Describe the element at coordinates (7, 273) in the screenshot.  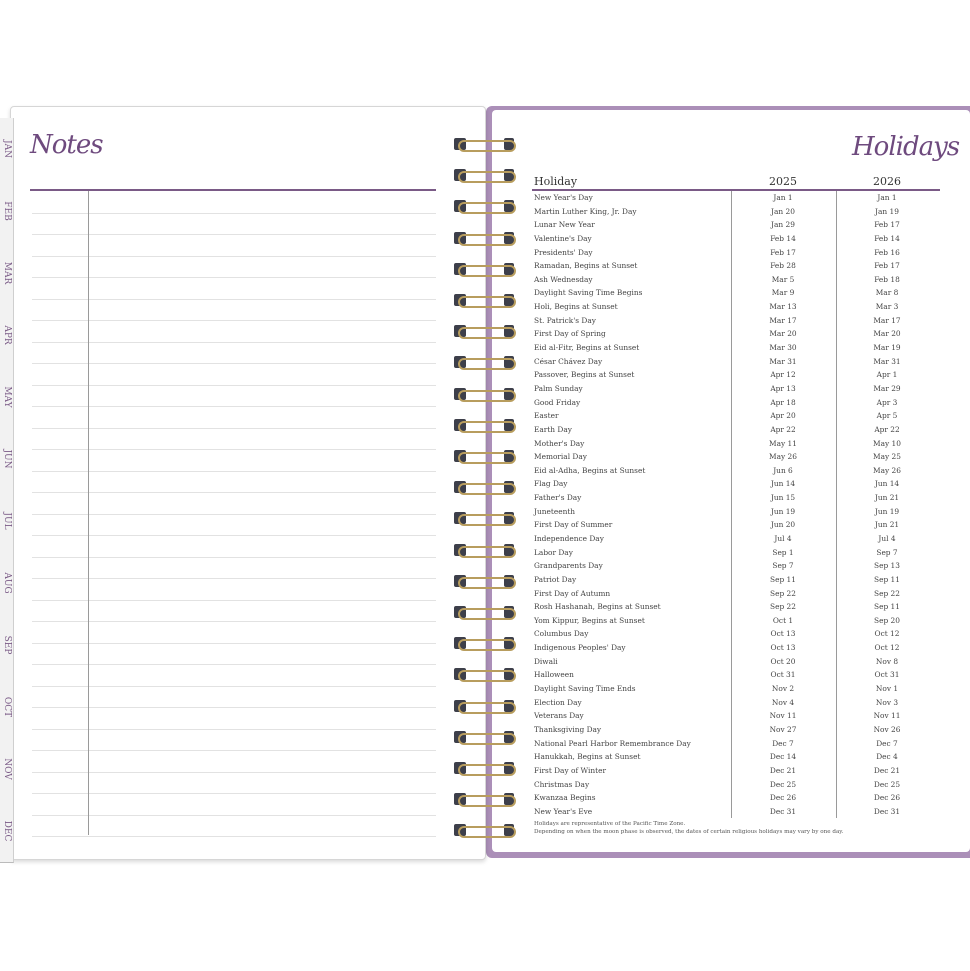
I see `month-tab: MAR` at that location.